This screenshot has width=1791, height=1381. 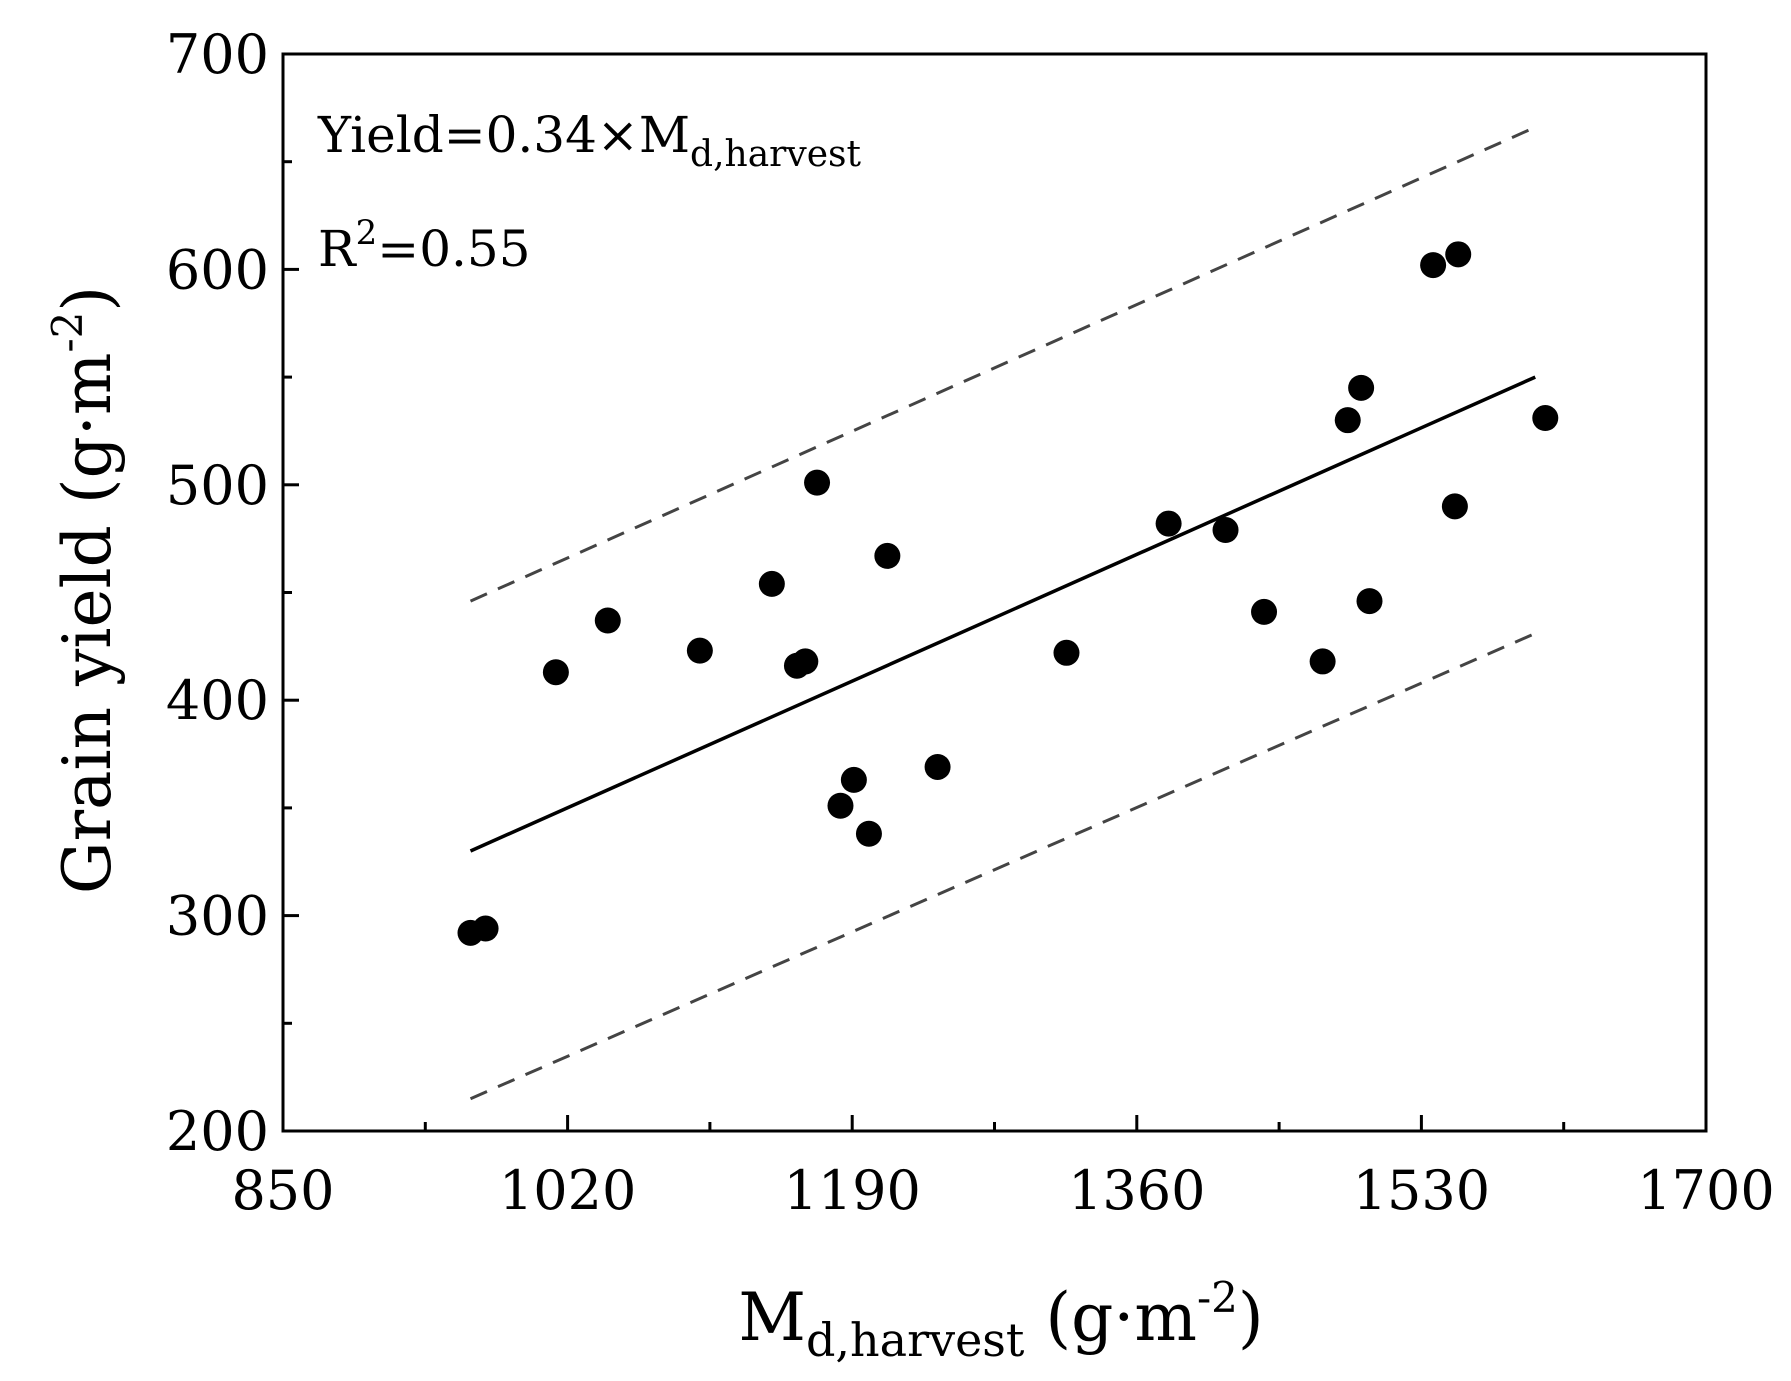 What do you see at coordinates (217, 1131) in the screenshot?
I see `y-tick-label: 200` at bounding box center [217, 1131].